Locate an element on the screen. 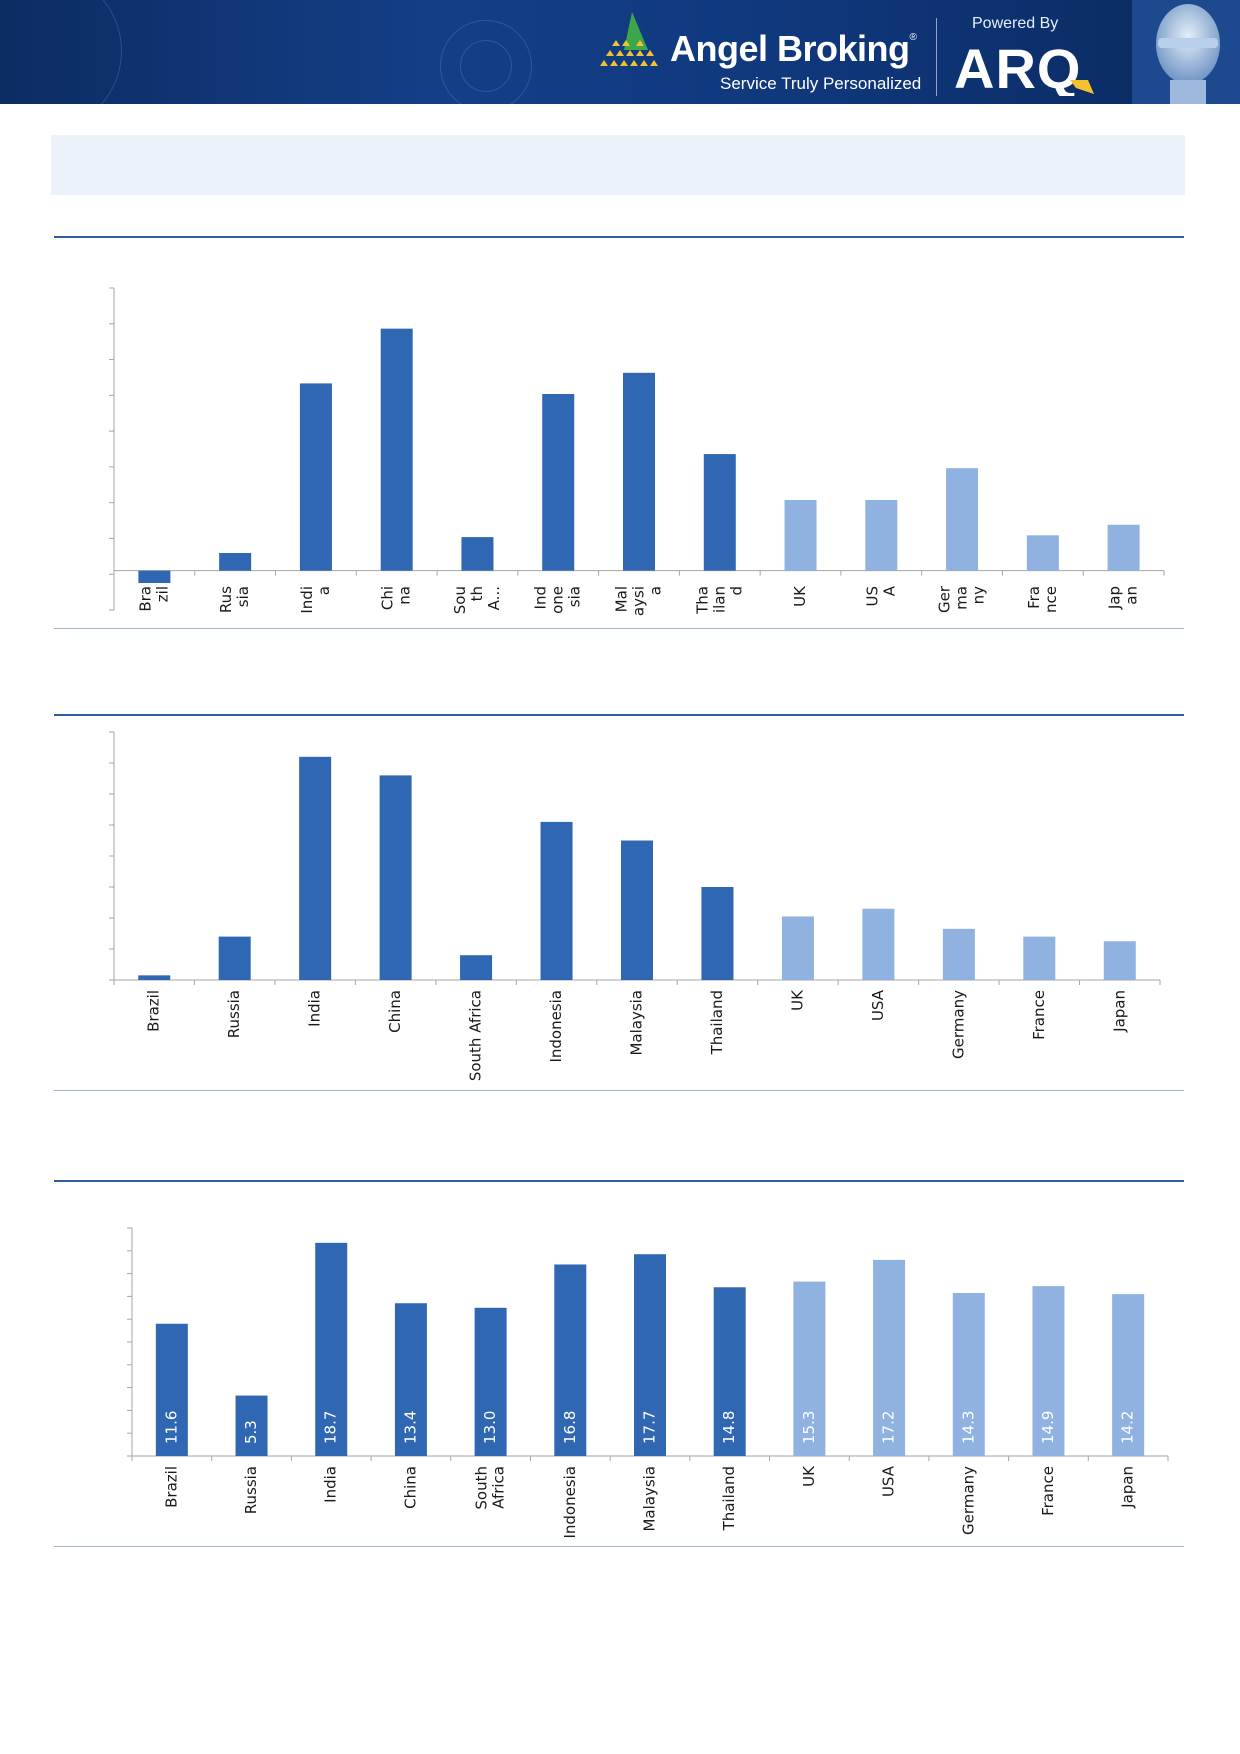 The image size is (1240, 1754). chart-1-tick-label-line: US is located at coordinates (872, 596).